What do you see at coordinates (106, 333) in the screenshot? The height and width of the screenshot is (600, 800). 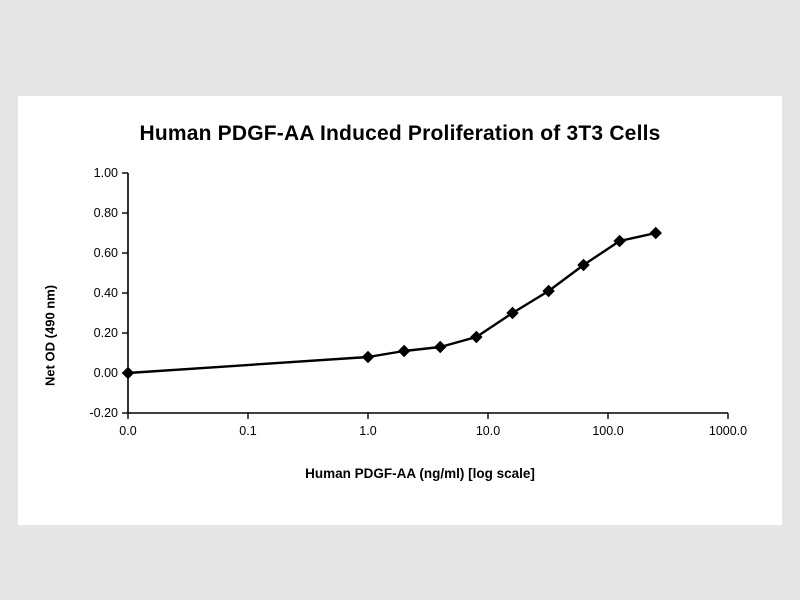 I see `y-tick-label: 0.20` at bounding box center [106, 333].